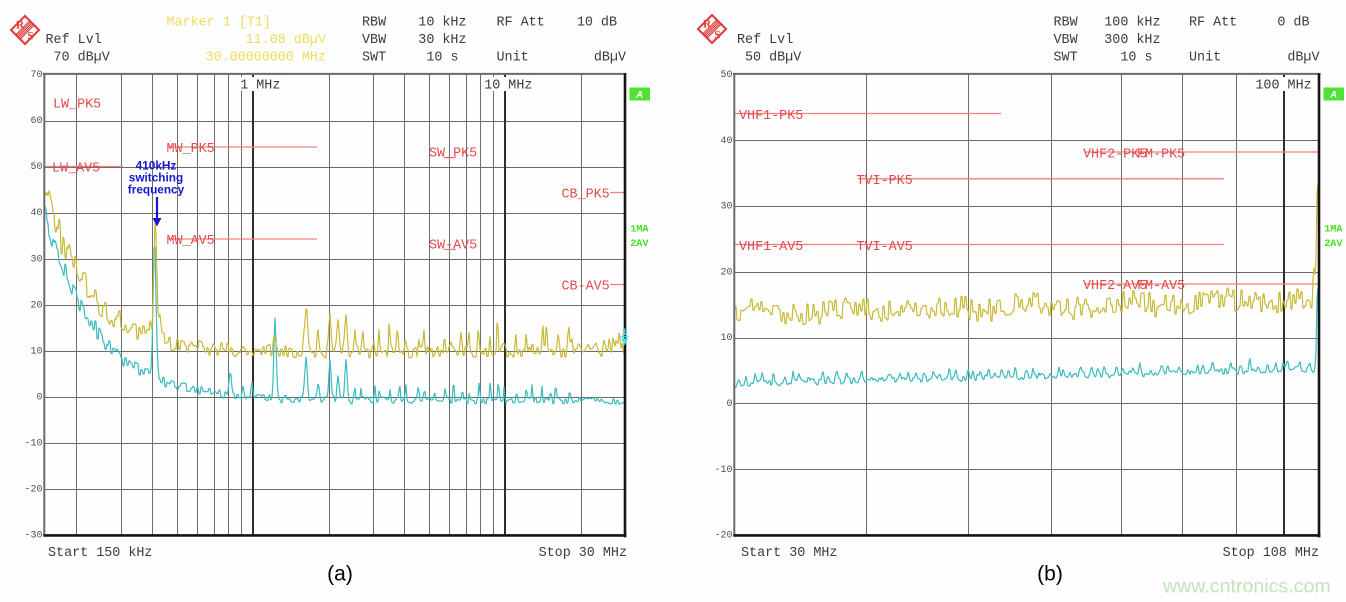 Image resolution: width=1346 pixels, height=602 pixels. I want to click on svg-text: 1 MHz, so click(260, 86).